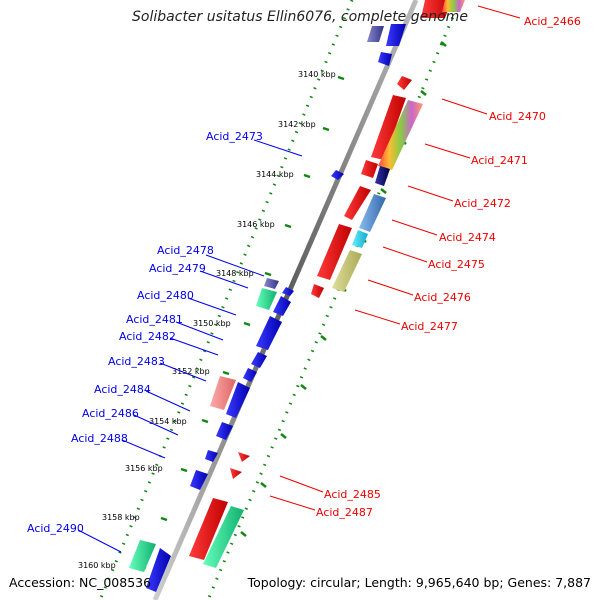 This screenshot has width=600, height=600. I want to click on gene-label: Acid_2479, so click(177, 268).